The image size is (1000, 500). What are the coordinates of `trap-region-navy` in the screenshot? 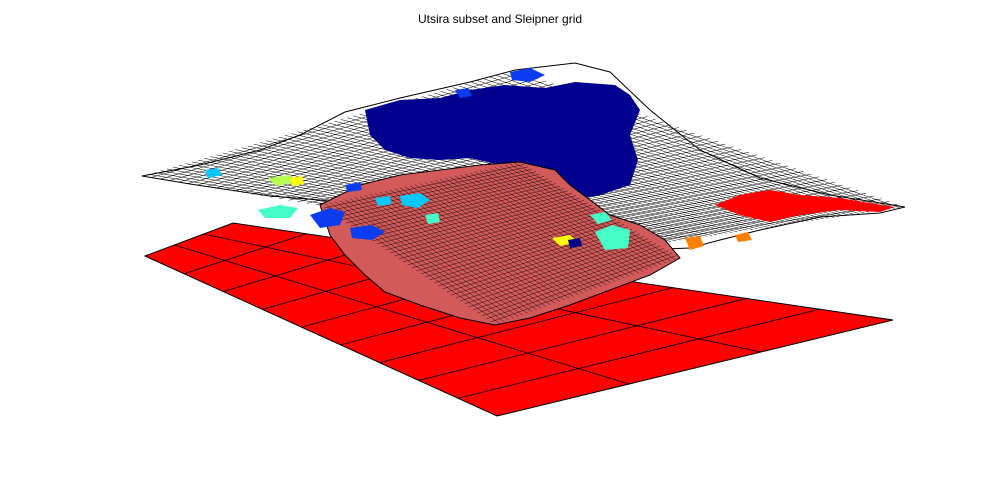 It's located at (502, 141).